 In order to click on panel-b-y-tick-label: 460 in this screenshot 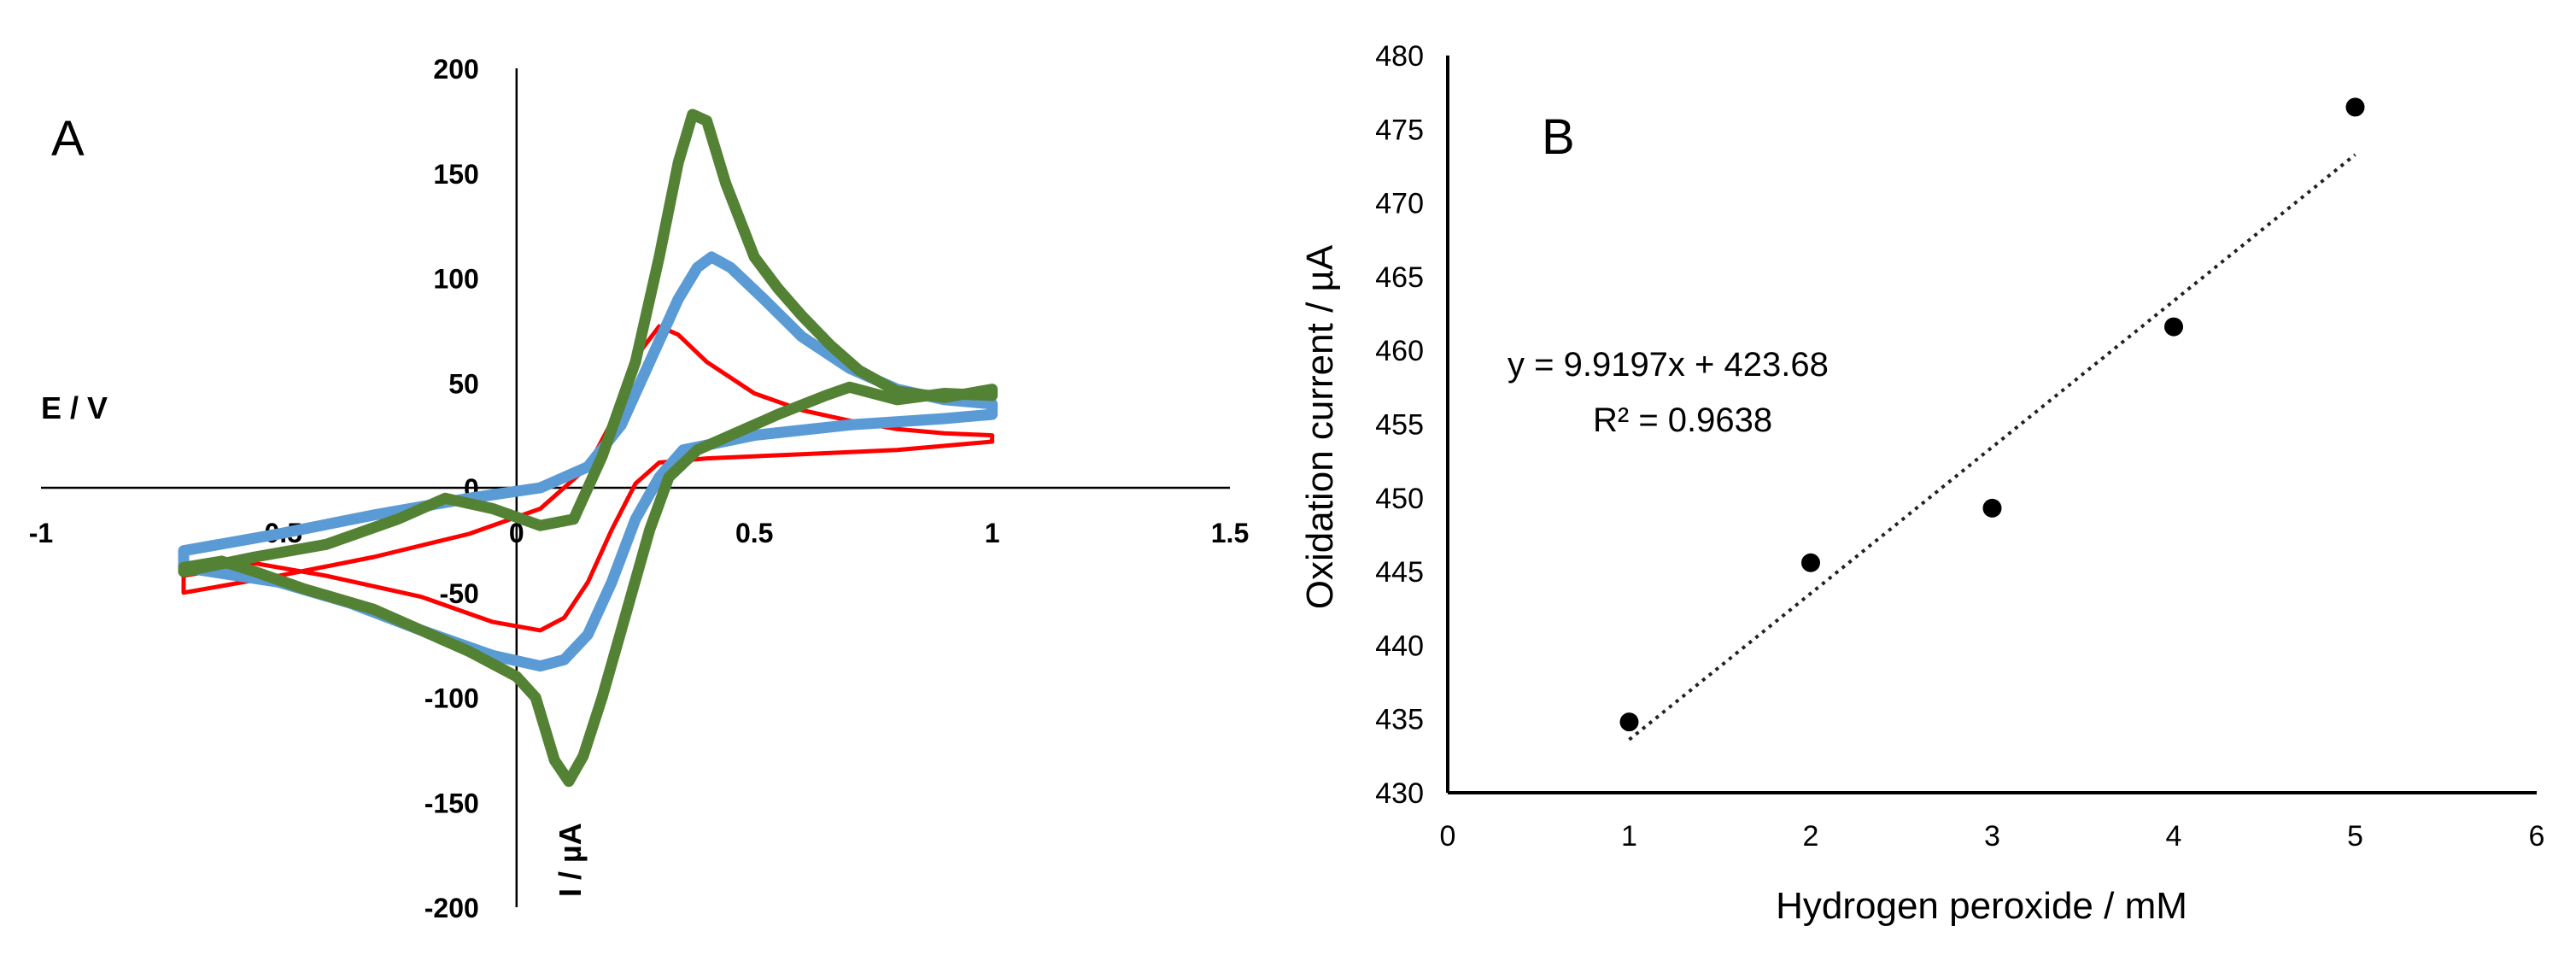, I will do `click(1399, 351)`.